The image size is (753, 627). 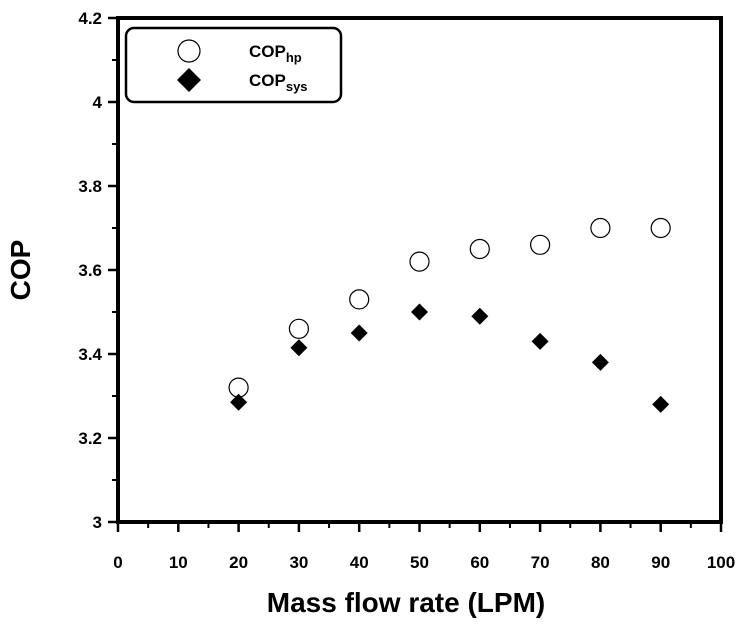 I want to click on y-axis-ticks: 3 3.2 3.4 3.6 3.8 4 4.2, so click(x=98, y=270).